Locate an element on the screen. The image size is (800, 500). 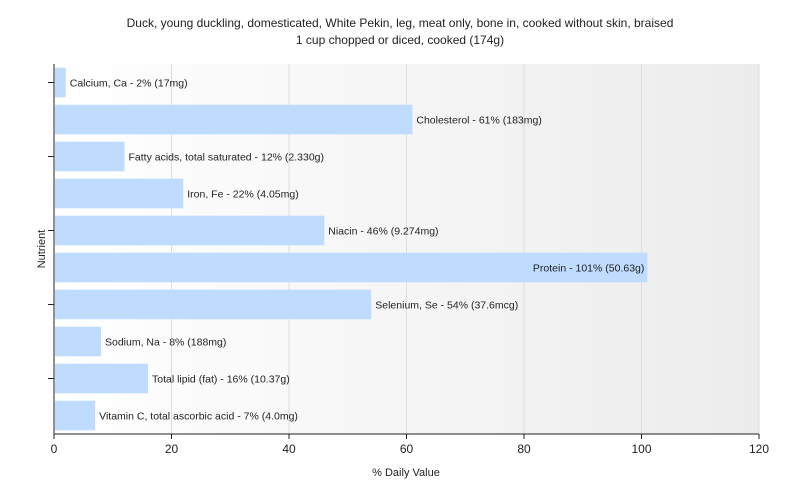
x-tick-label: 0 is located at coordinates (54, 449).